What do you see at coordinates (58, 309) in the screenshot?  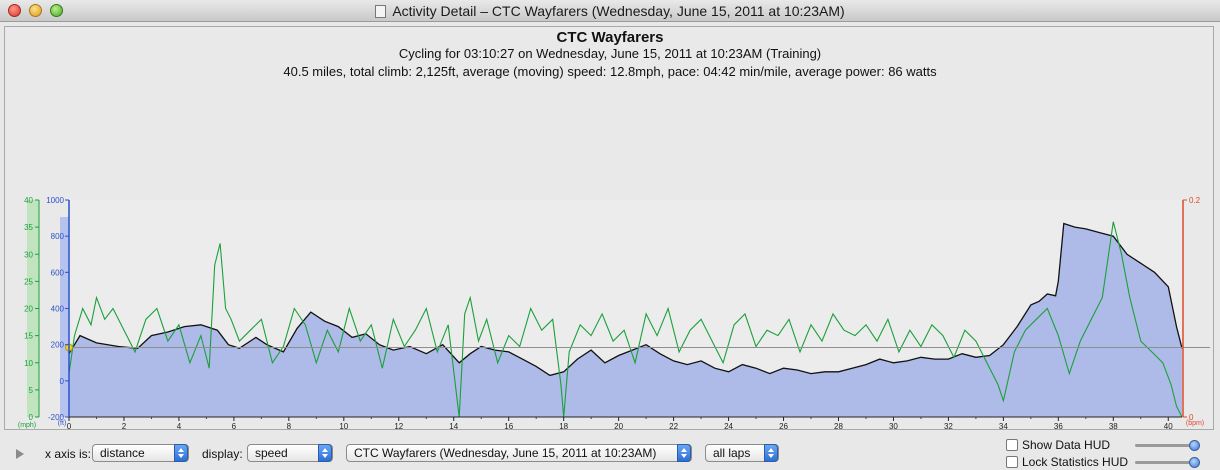 I see `altitude-tick-label: 400` at bounding box center [58, 309].